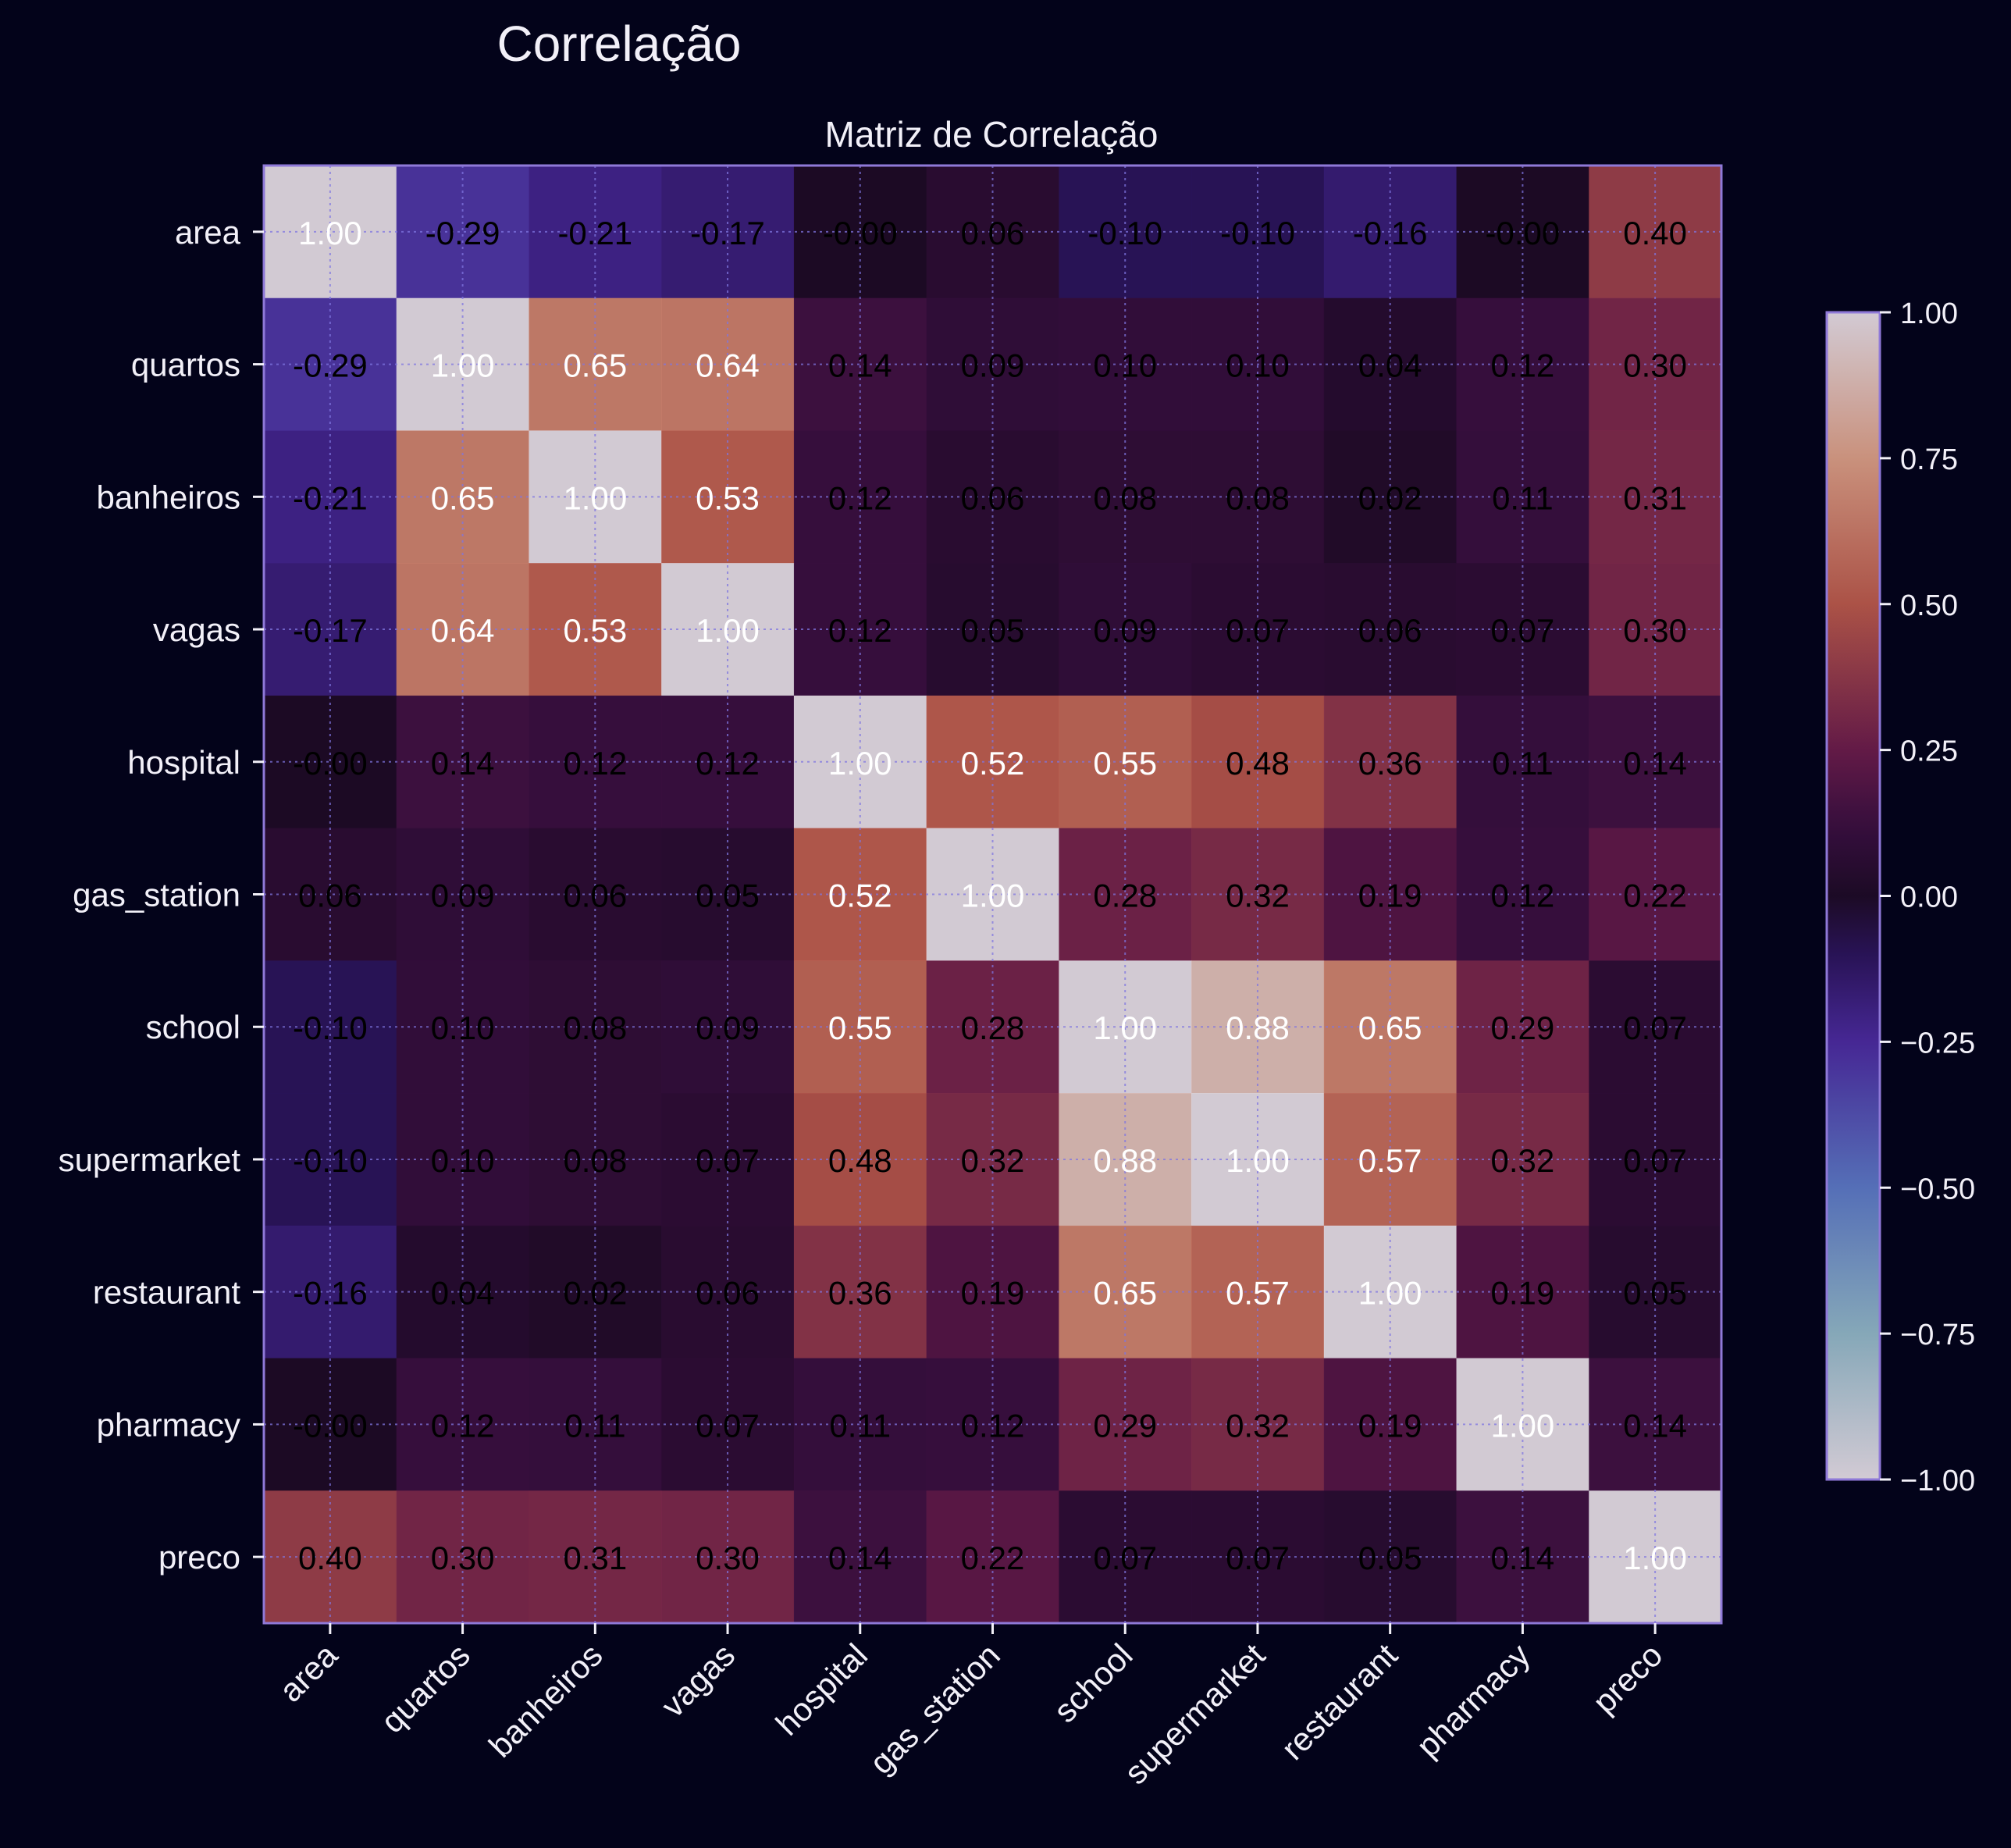 The width and height of the screenshot is (2011, 1848). I want to click on y-tick-label: preco, so click(199, 1558).